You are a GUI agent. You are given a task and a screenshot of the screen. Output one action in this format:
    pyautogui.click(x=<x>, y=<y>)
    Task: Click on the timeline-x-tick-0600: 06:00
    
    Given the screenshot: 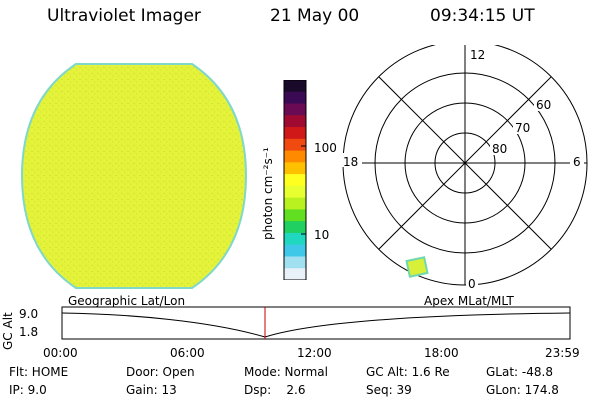 What is the action you would take?
    pyautogui.click(x=187, y=353)
    